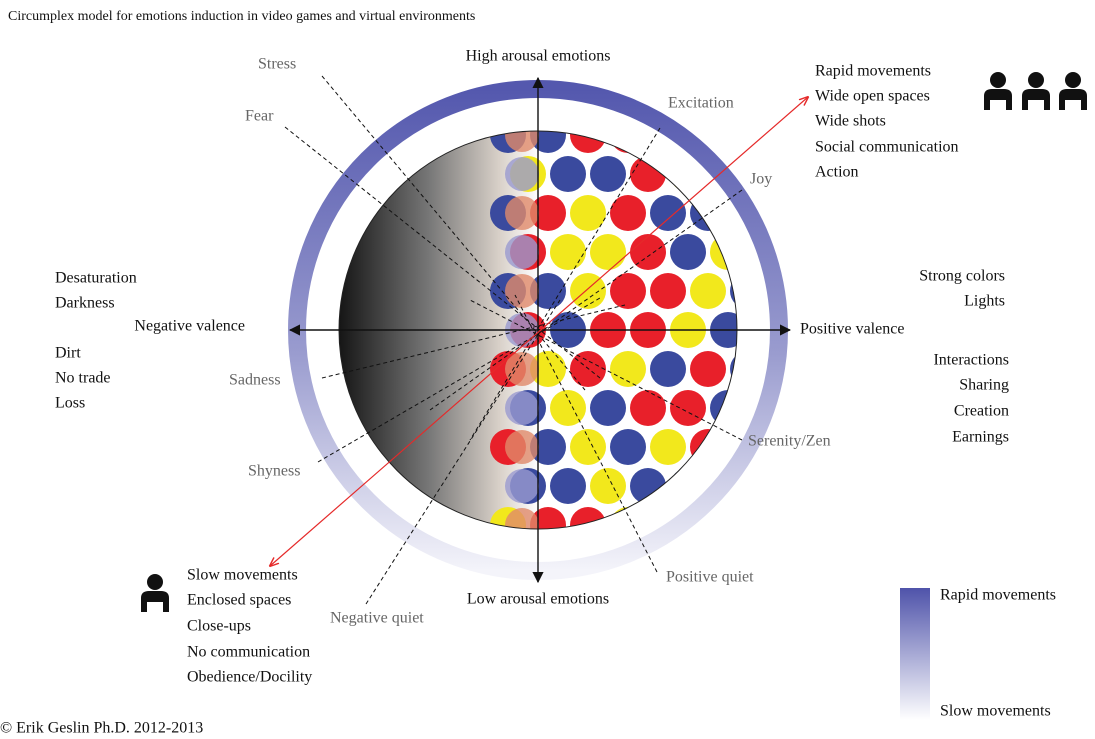 This screenshot has width=1095, height=739. I want to click on cue: Strong colors, so click(962, 276).